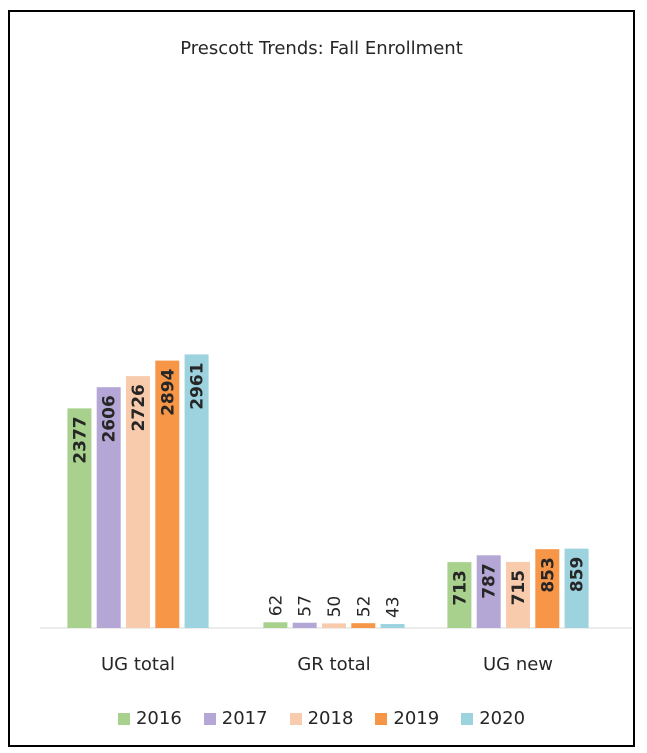  Describe the element at coordinates (363, 625) in the screenshot. I see `bar-gr-total-2019` at that location.